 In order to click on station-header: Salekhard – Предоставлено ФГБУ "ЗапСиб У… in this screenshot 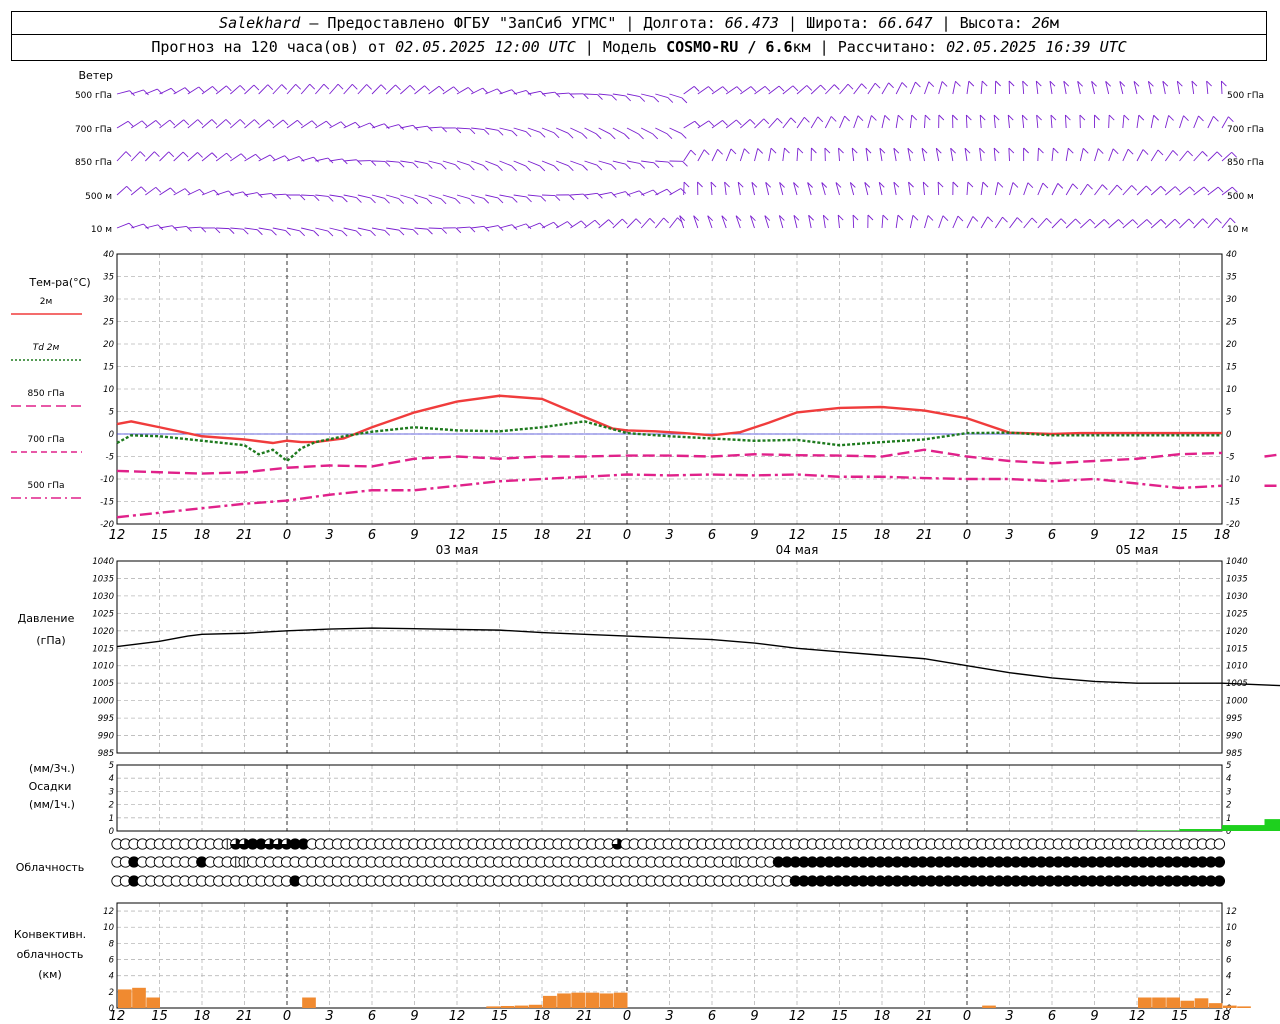, I will do `click(639, 23)`.